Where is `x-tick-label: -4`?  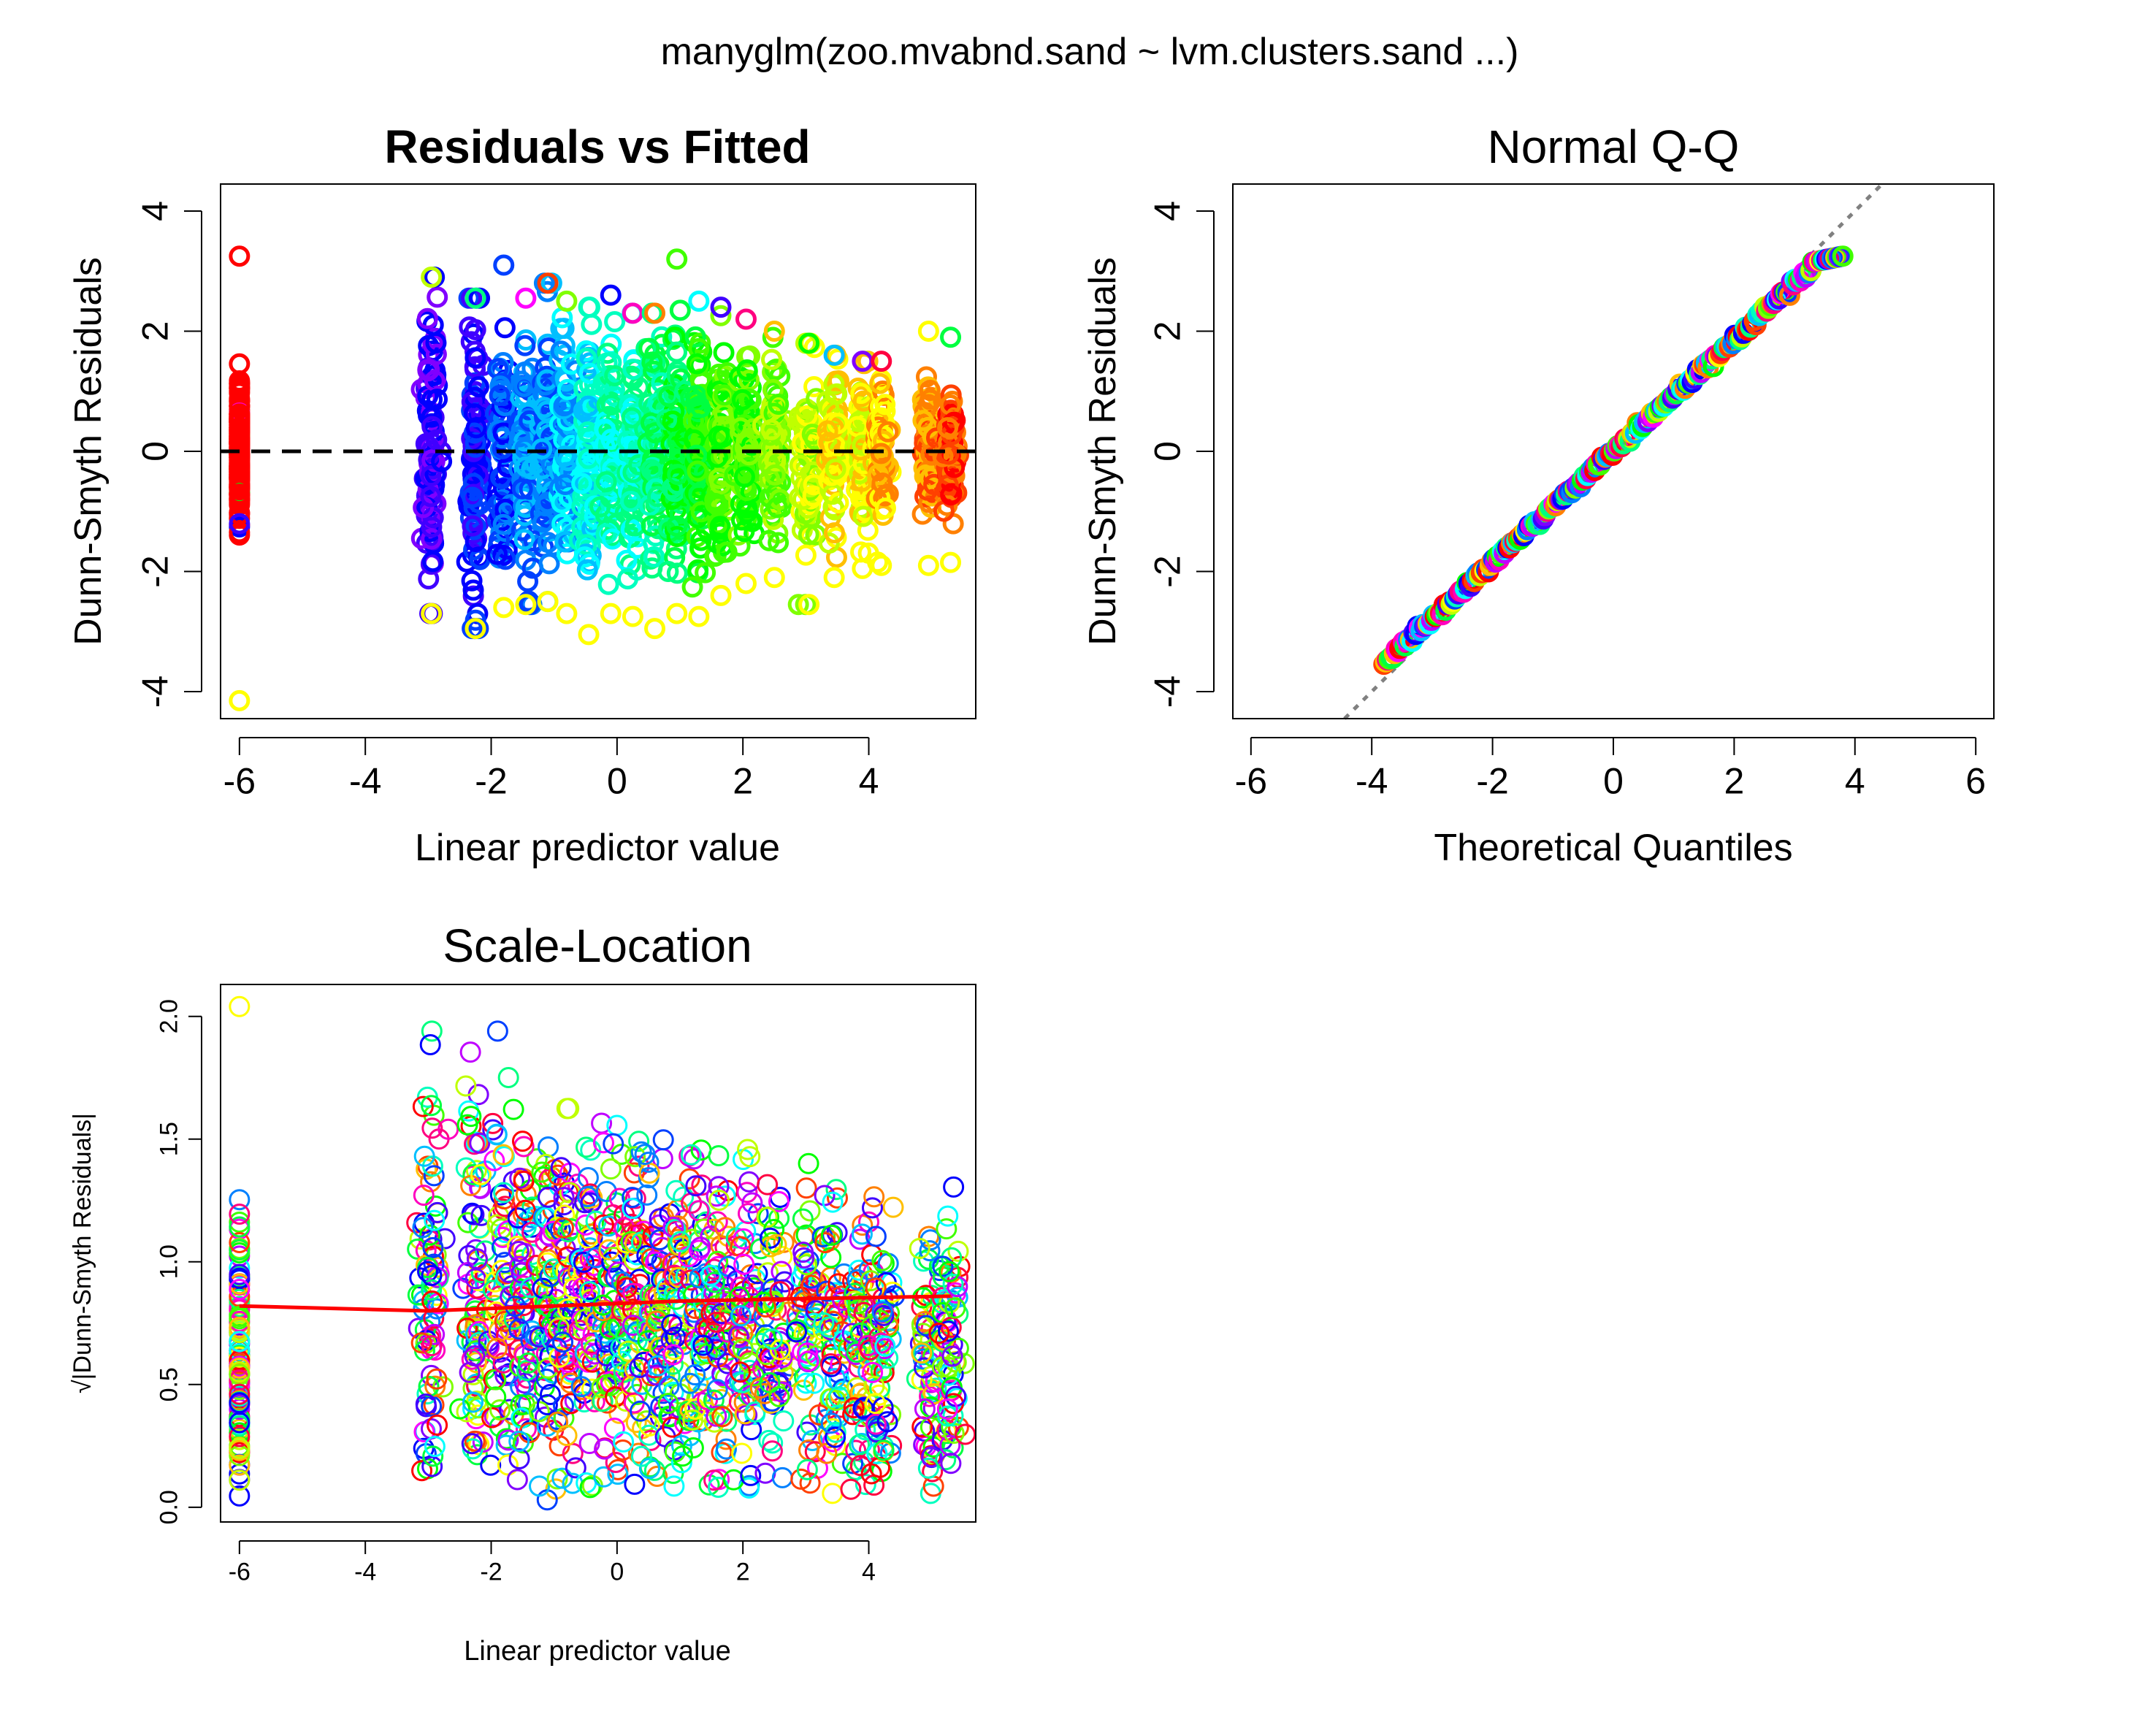
x-tick-label: -4 is located at coordinates (365, 781).